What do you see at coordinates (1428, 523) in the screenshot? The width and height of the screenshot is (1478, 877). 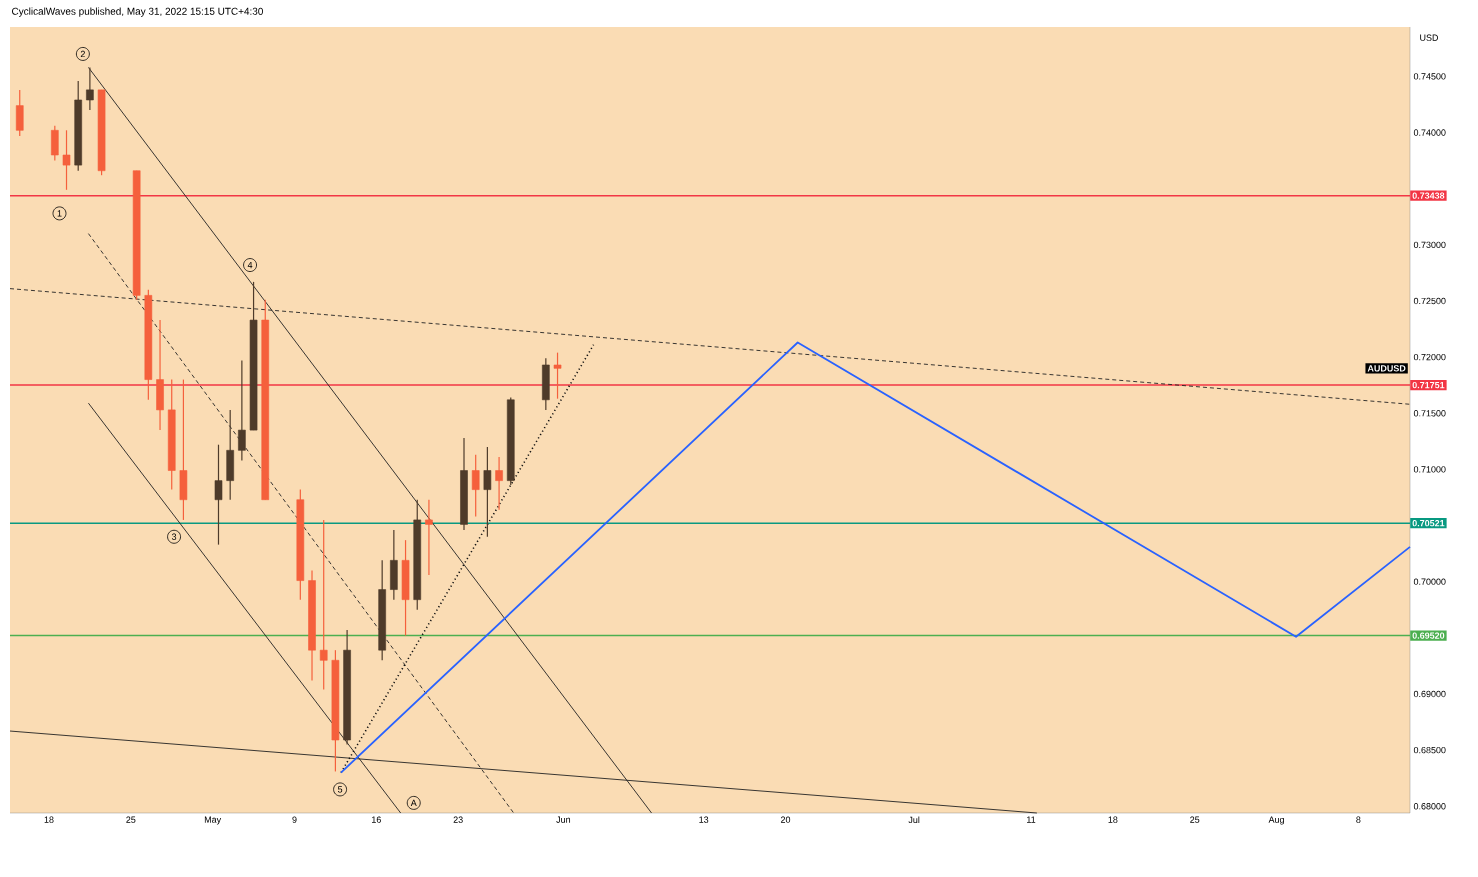 I see `ref-line-label: 0.70521` at bounding box center [1428, 523].